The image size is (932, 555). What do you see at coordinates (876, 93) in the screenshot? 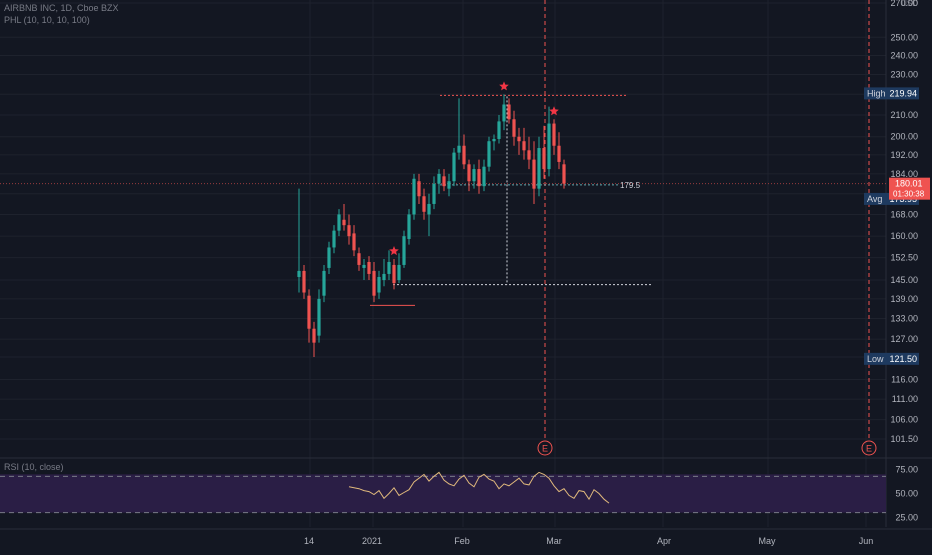
I see `high-tag-label: High` at bounding box center [876, 93].